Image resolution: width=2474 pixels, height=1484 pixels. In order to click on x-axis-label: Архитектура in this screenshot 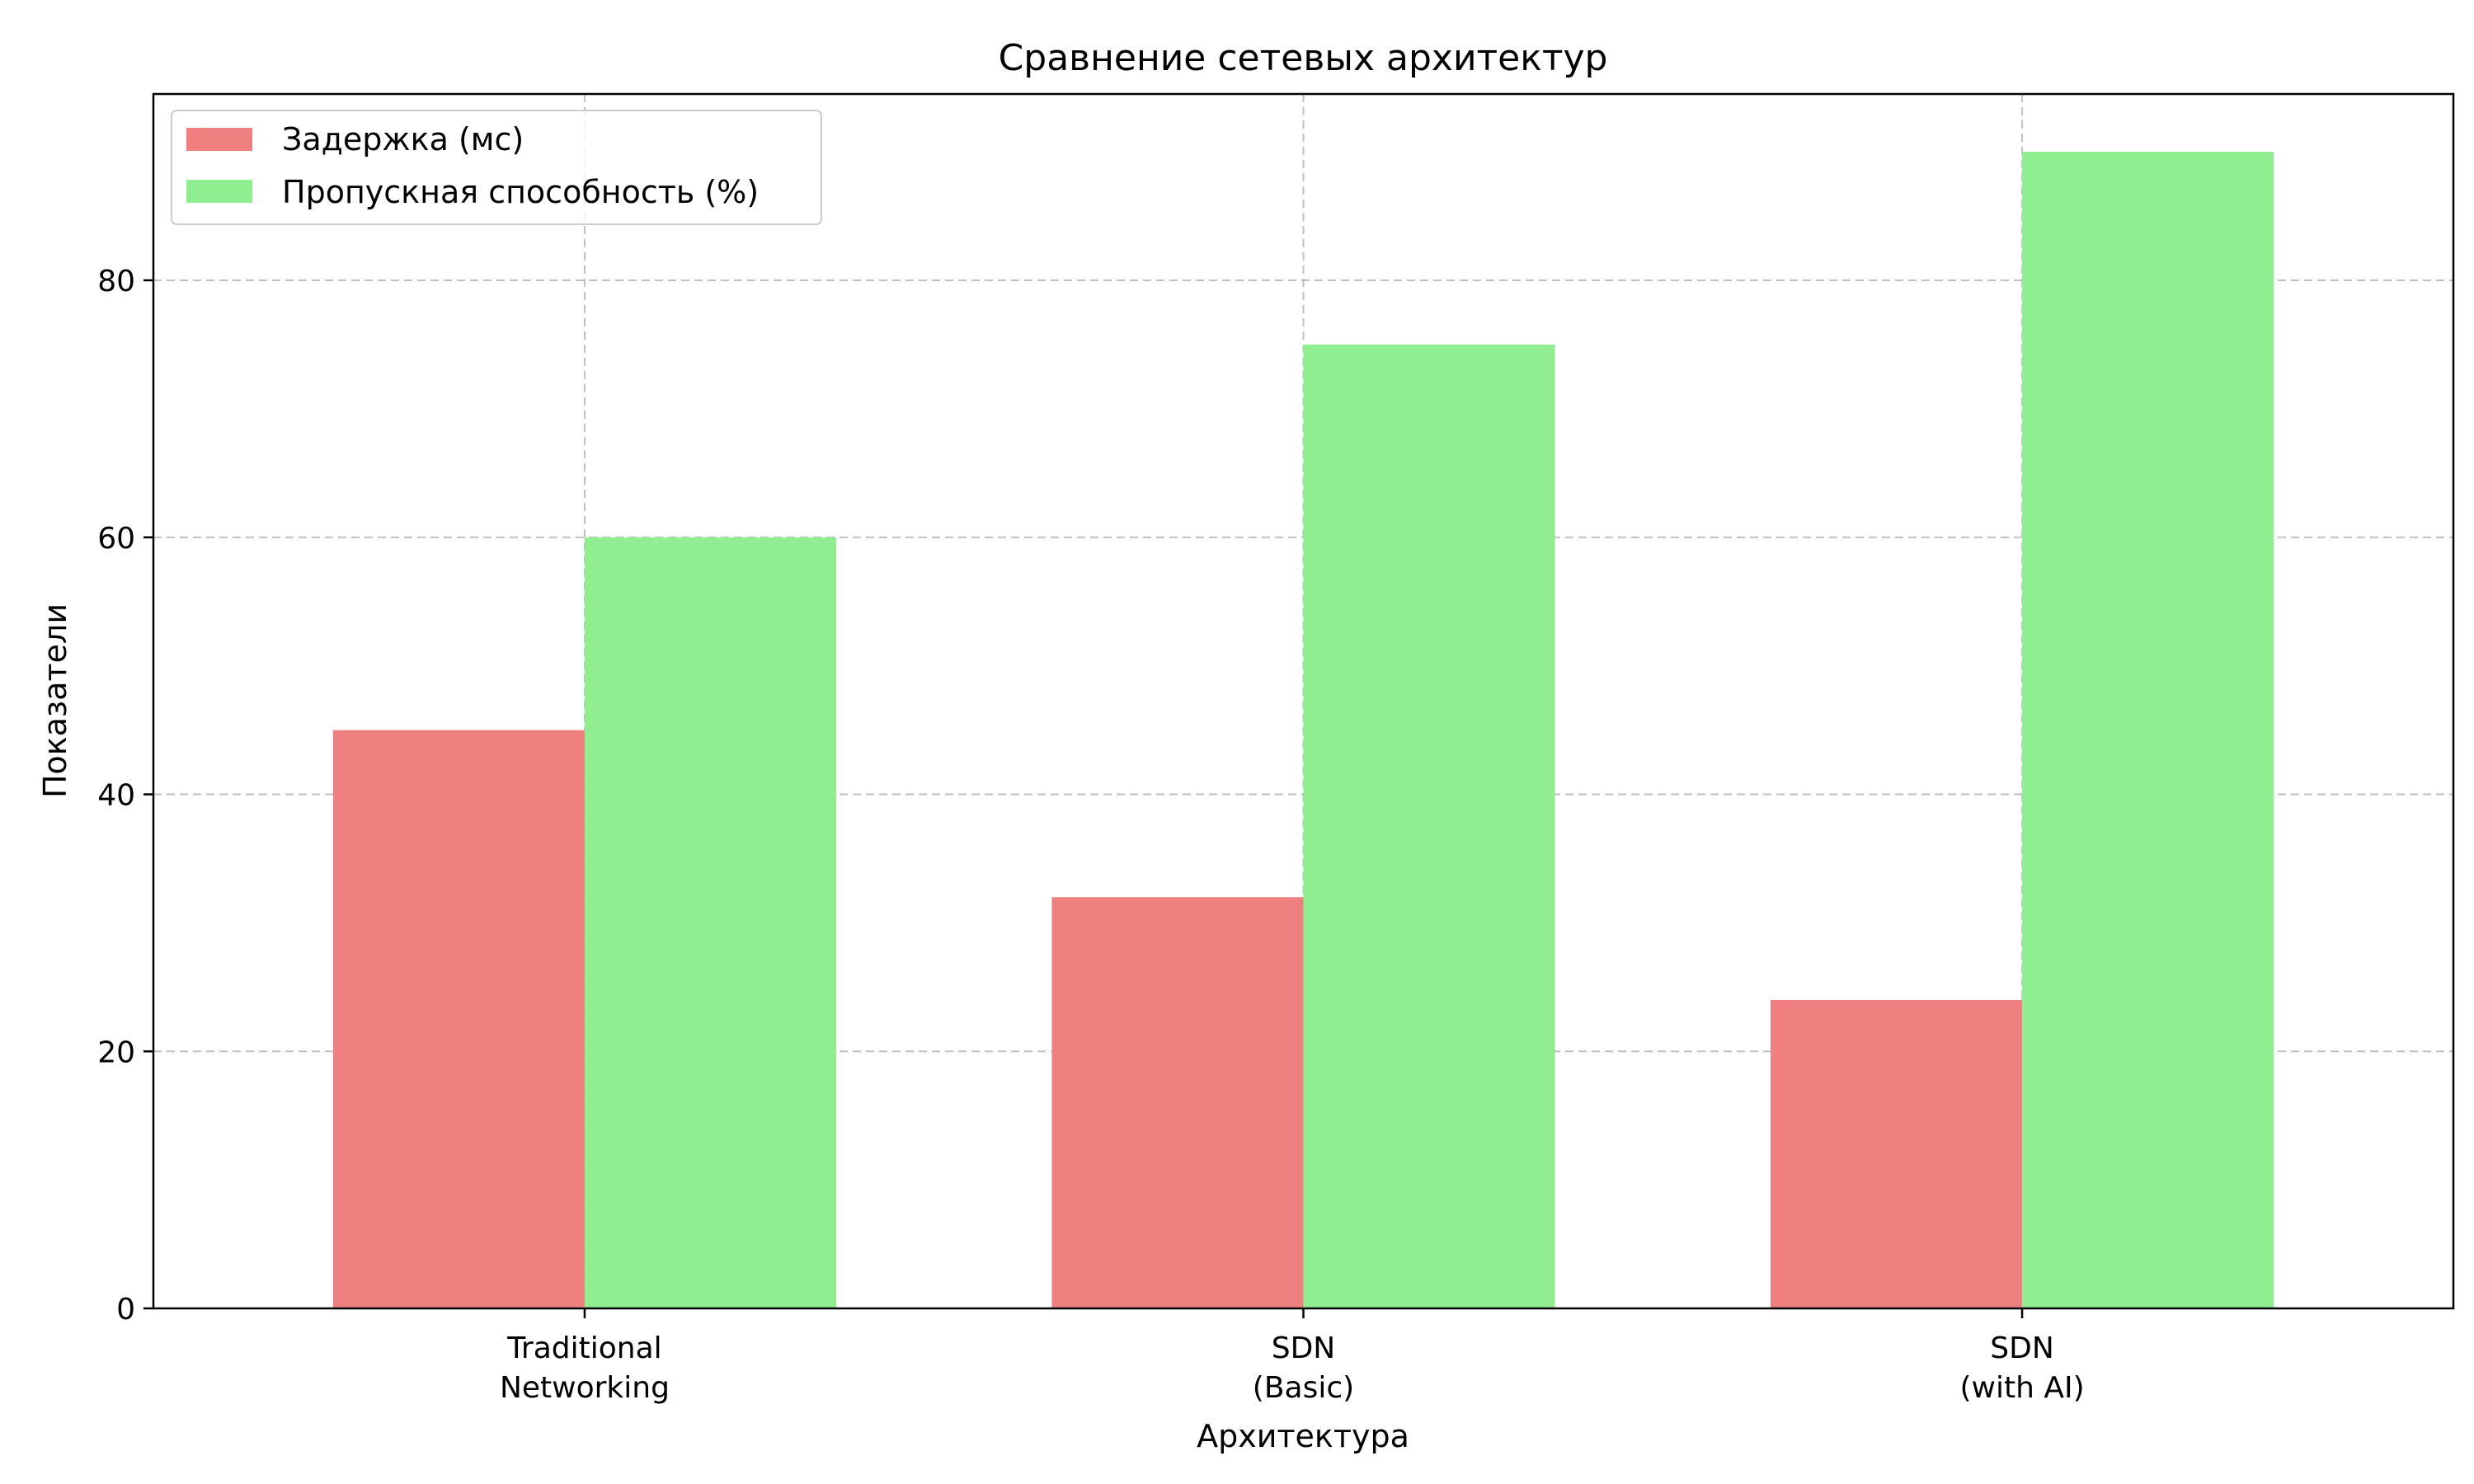, I will do `click(1303, 1436)`.